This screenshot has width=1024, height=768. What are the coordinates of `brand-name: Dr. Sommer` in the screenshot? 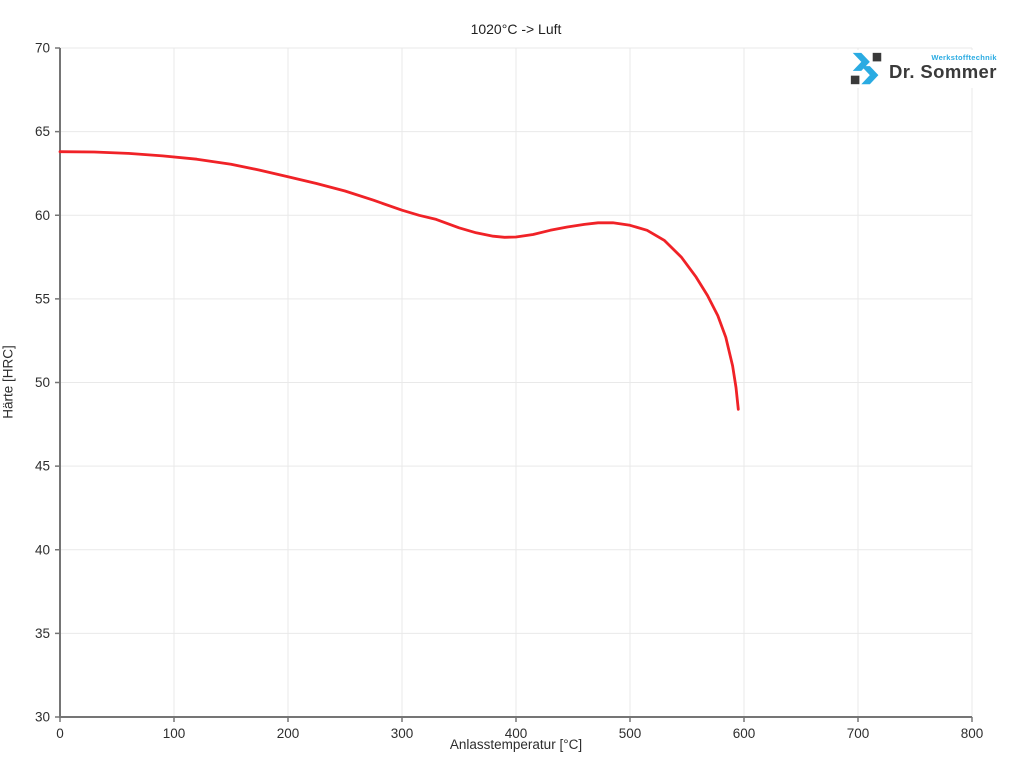 It's located at (943, 72).